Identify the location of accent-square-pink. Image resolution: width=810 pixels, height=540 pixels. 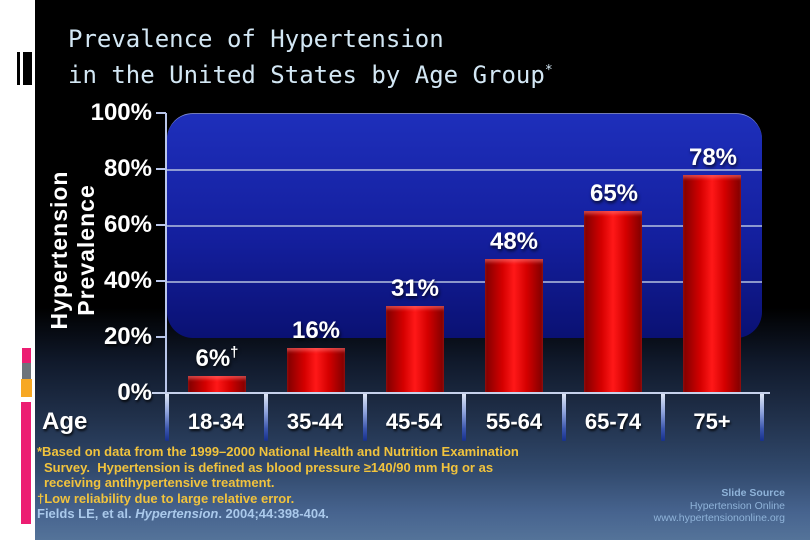
(26, 355).